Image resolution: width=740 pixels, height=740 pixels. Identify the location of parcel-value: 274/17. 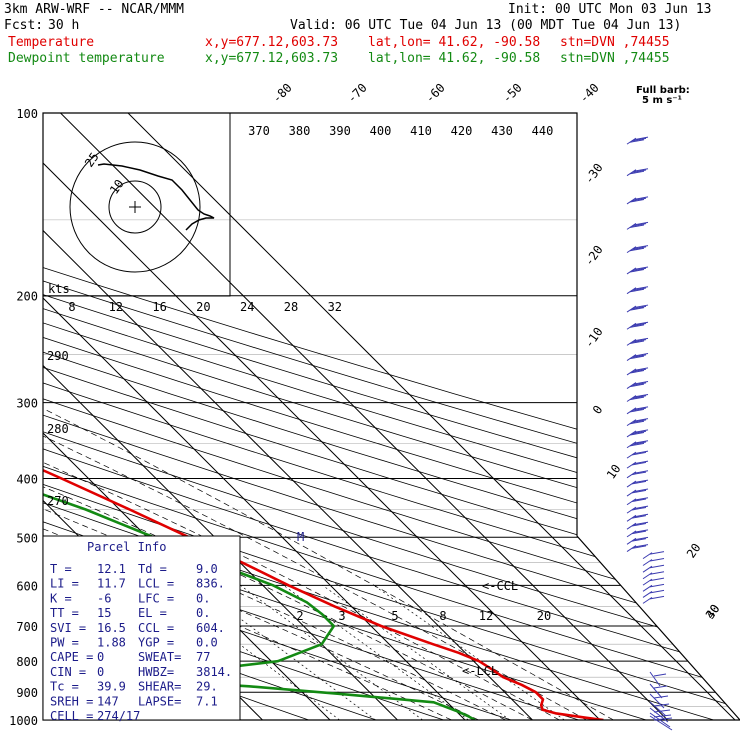
(118, 716).